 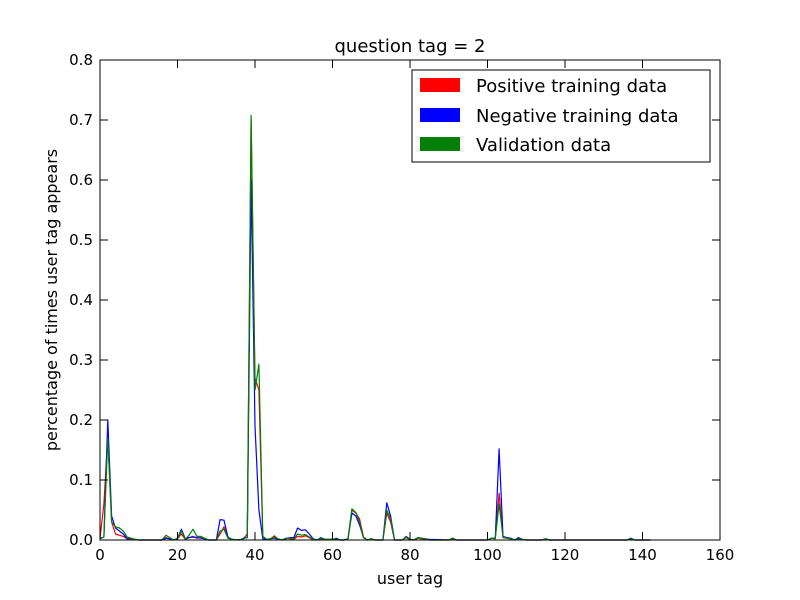 What do you see at coordinates (543, 145) in the screenshot?
I see `legend-label-validation: Validation data` at bounding box center [543, 145].